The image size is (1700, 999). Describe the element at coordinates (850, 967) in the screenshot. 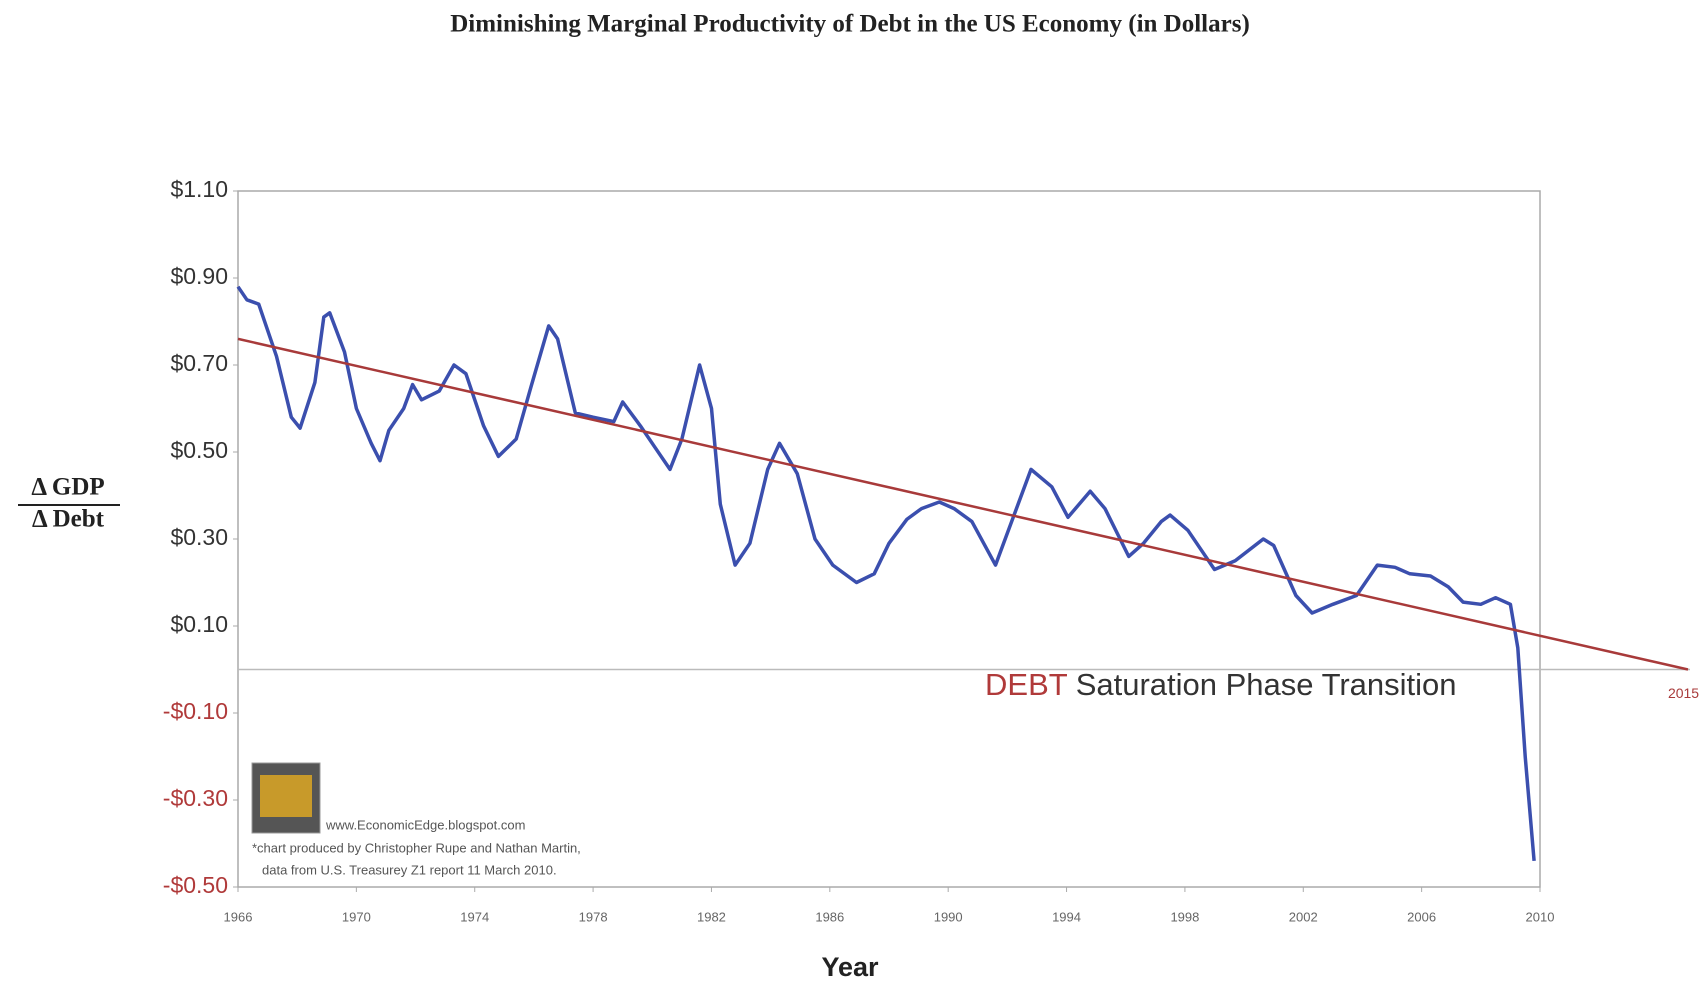

I see `x-axis-label: Year` at that location.